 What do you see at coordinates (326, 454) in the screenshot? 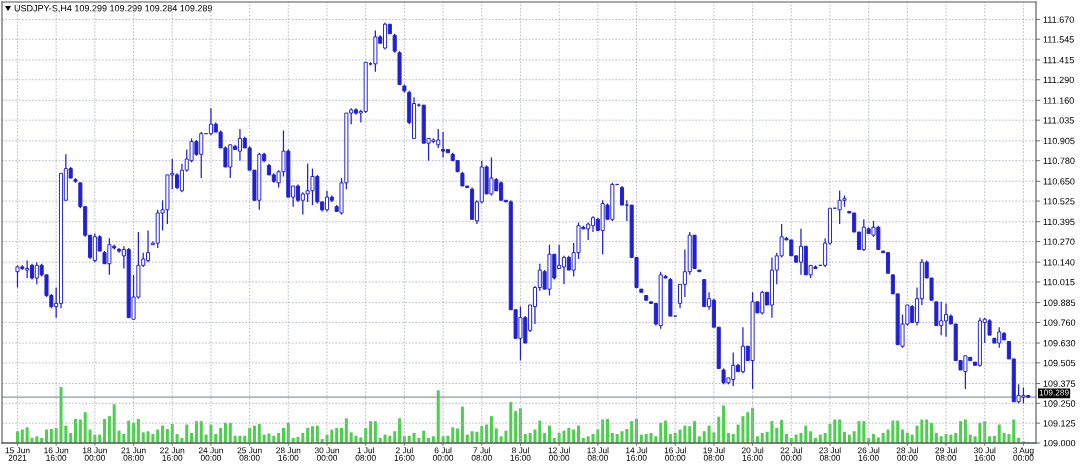
I see `x-tick-label: 30 Jun 00:00` at bounding box center [326, 454].